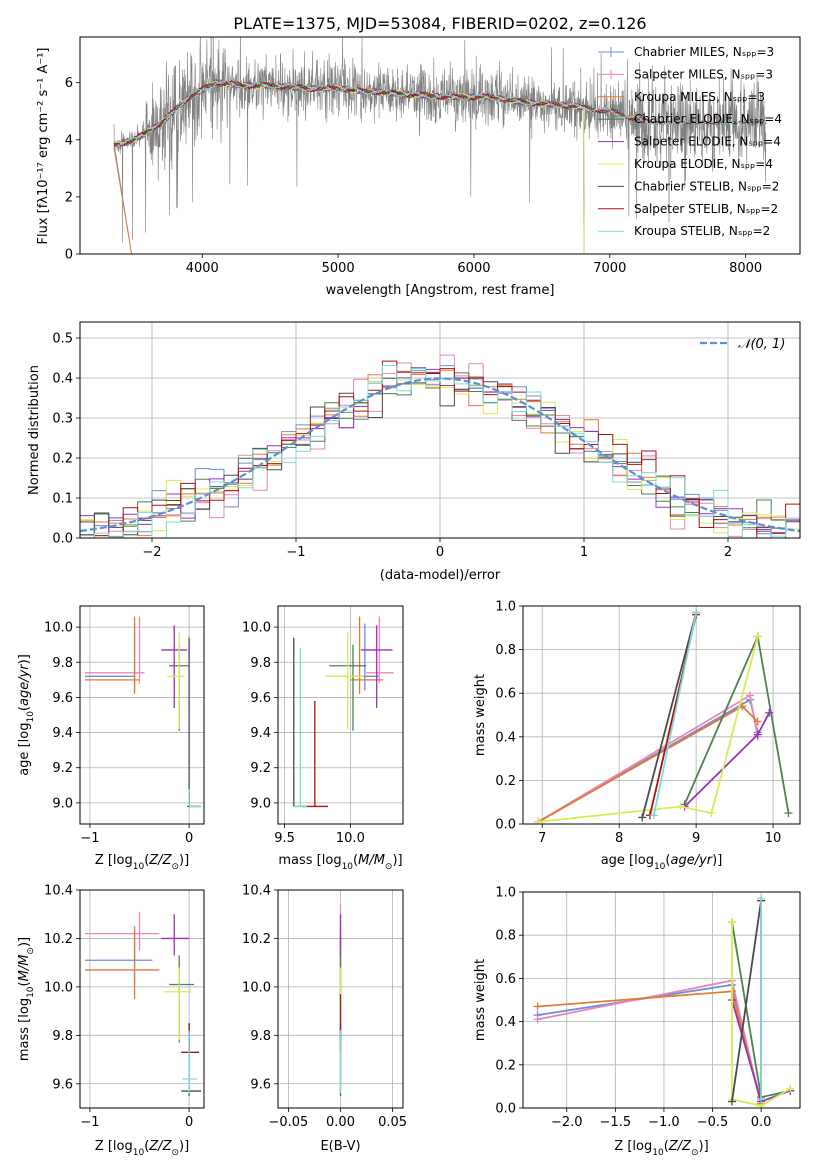 The image size is (819, 1170). Describe the element at coordinates (260, 733) in the screenshot. I see `y-tick-label: 9.4` at that location.